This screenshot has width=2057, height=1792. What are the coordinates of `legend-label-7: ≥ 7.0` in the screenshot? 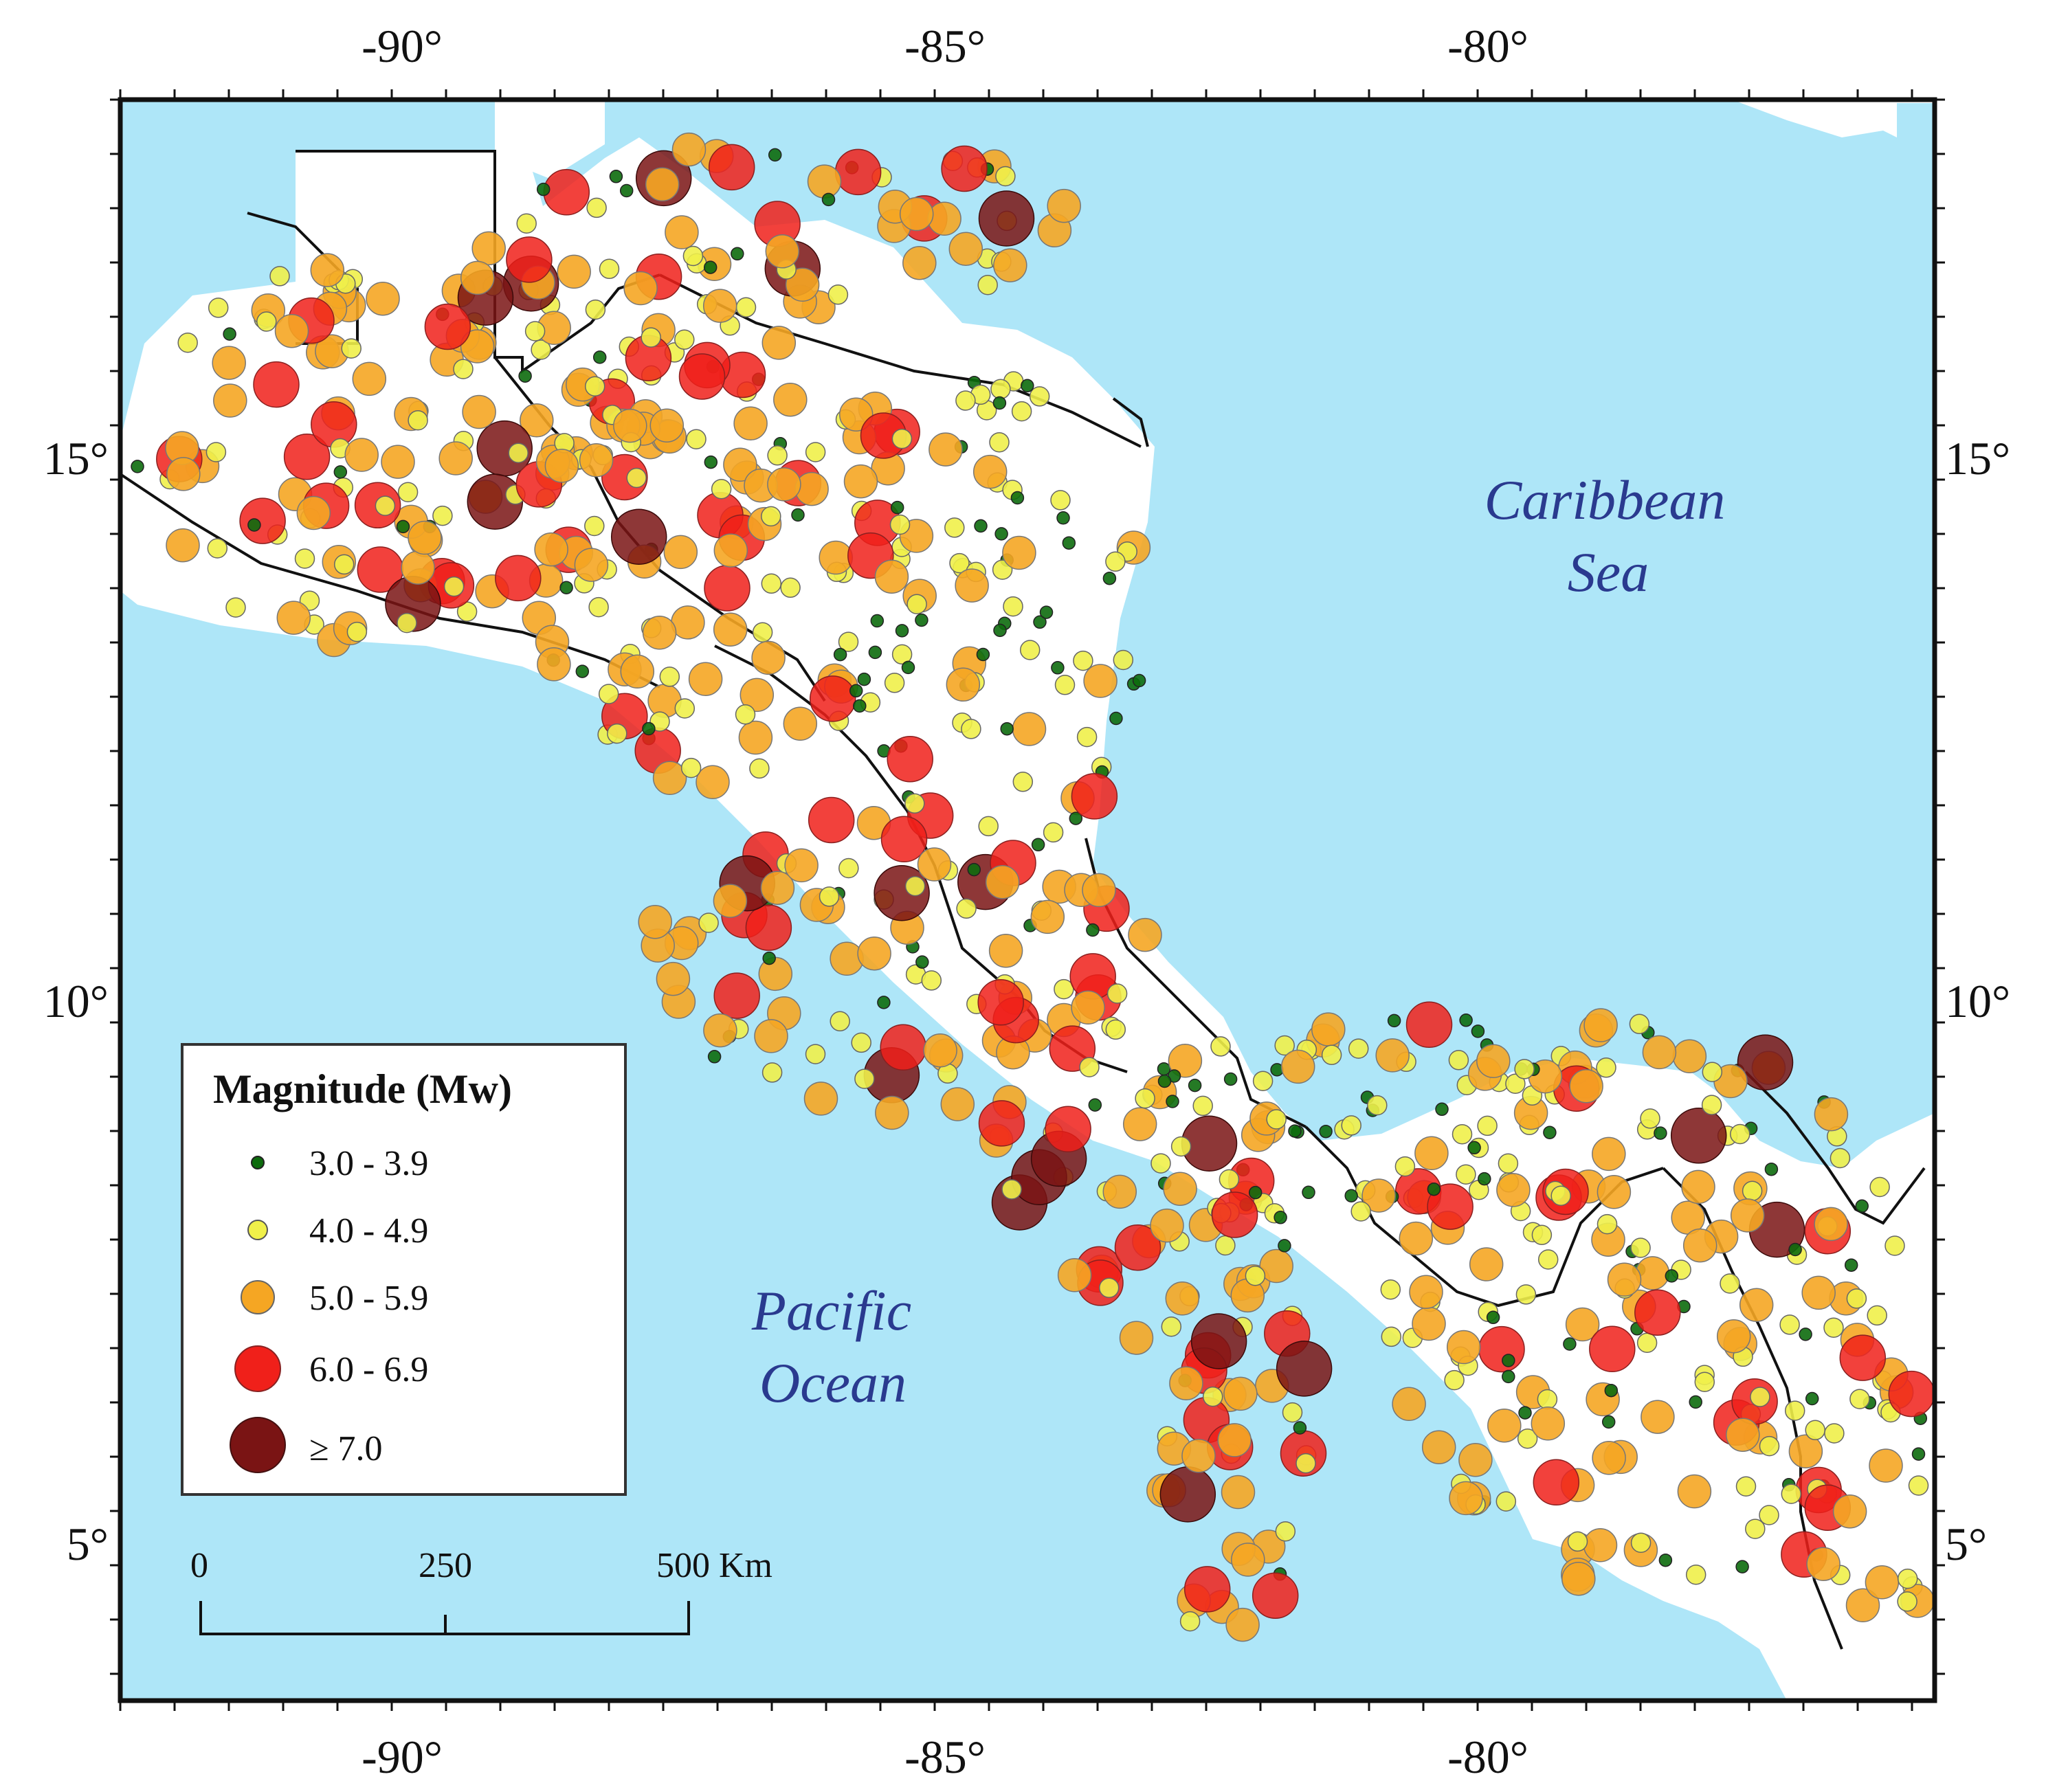 It's located at (346, 1449).